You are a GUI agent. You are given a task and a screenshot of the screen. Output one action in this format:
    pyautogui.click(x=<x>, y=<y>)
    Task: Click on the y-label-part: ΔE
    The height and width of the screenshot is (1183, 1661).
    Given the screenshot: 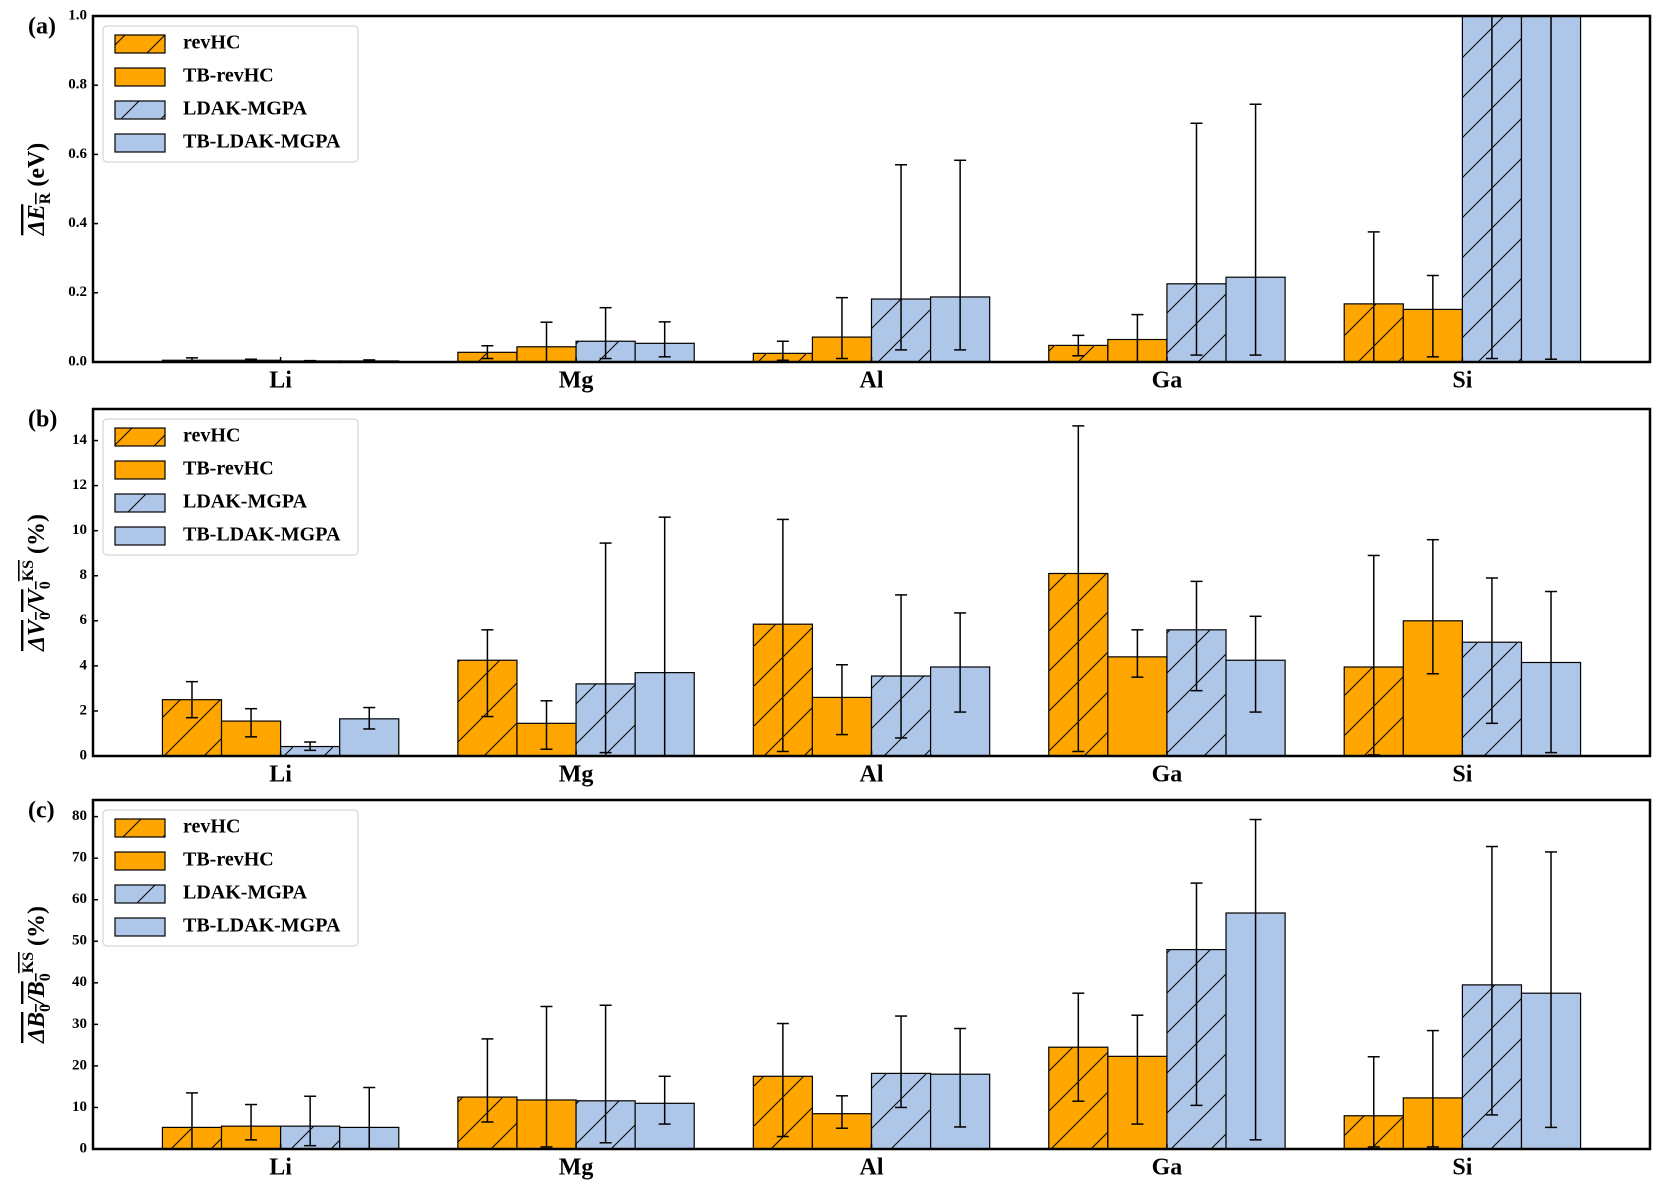 What is the action you would take?
    pyautogui.click(x=37, y=220)
    